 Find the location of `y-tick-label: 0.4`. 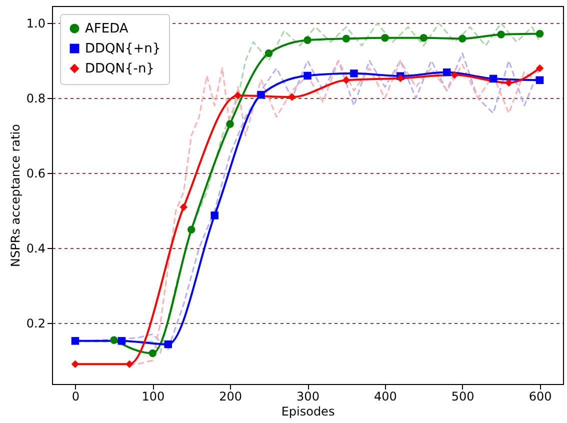

y-tick-label: 0.4 is located at coordinates (36, 249).